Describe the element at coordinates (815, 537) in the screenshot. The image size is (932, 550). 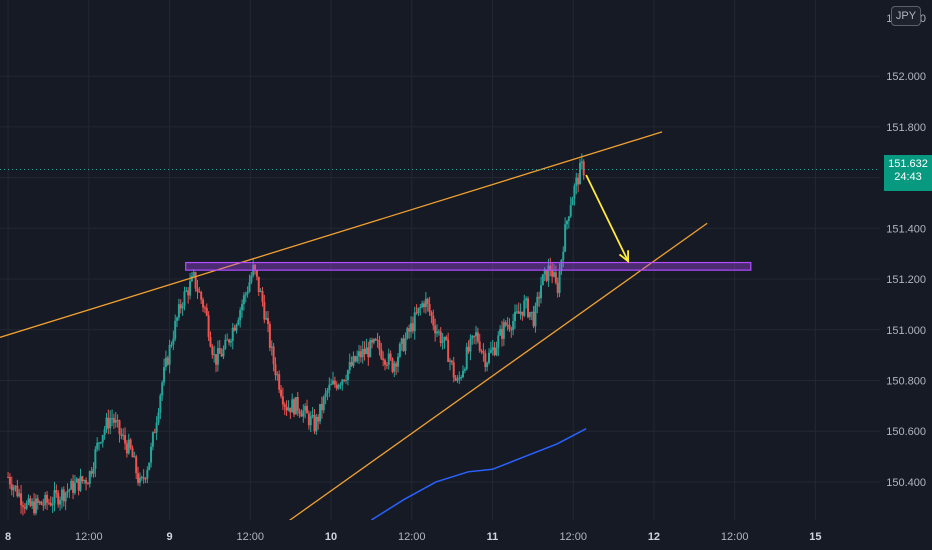
I see `x-tick-label: 15` at that location.